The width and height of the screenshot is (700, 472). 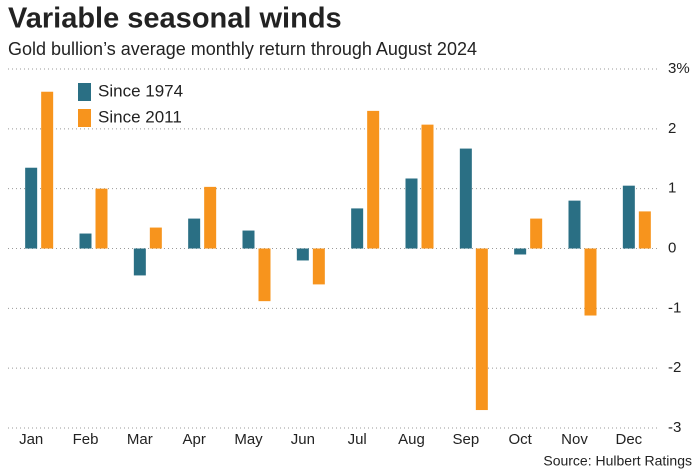 What do you see at coordinates (674, 367) in the screenshot?
I see `y-tick-label: -2` at bounding box center [674, 367].